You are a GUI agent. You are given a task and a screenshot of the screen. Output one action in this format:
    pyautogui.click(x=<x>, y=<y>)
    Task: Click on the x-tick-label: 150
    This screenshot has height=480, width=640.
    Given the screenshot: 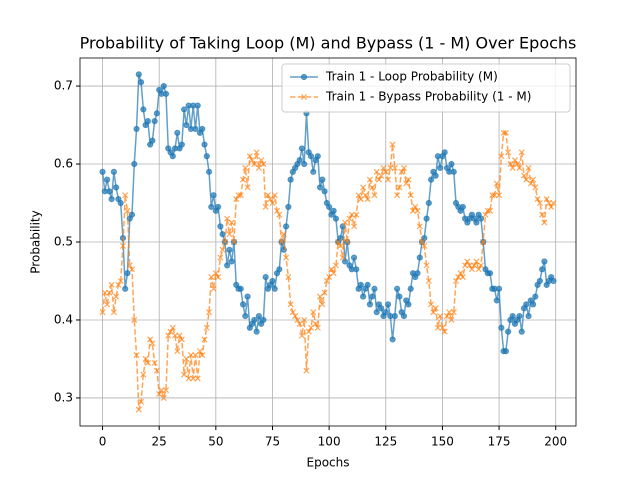 What is the action you would take?
    pyautogui.click(x=442, y=442)
    